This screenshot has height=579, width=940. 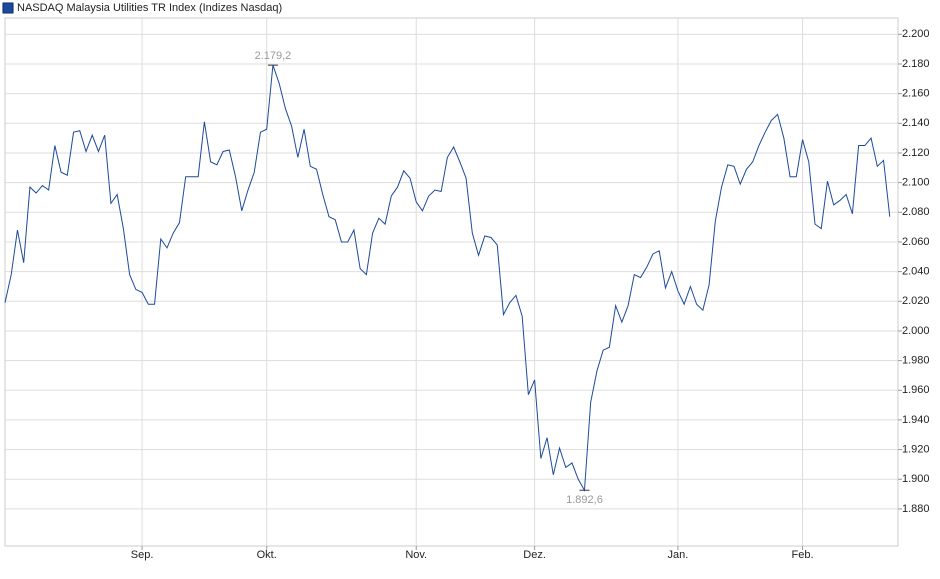 What do you see at coordinates (273, 56) in the screenshot?
I see `extreme-label: 2.179,2` at bounding box center [273, 56].